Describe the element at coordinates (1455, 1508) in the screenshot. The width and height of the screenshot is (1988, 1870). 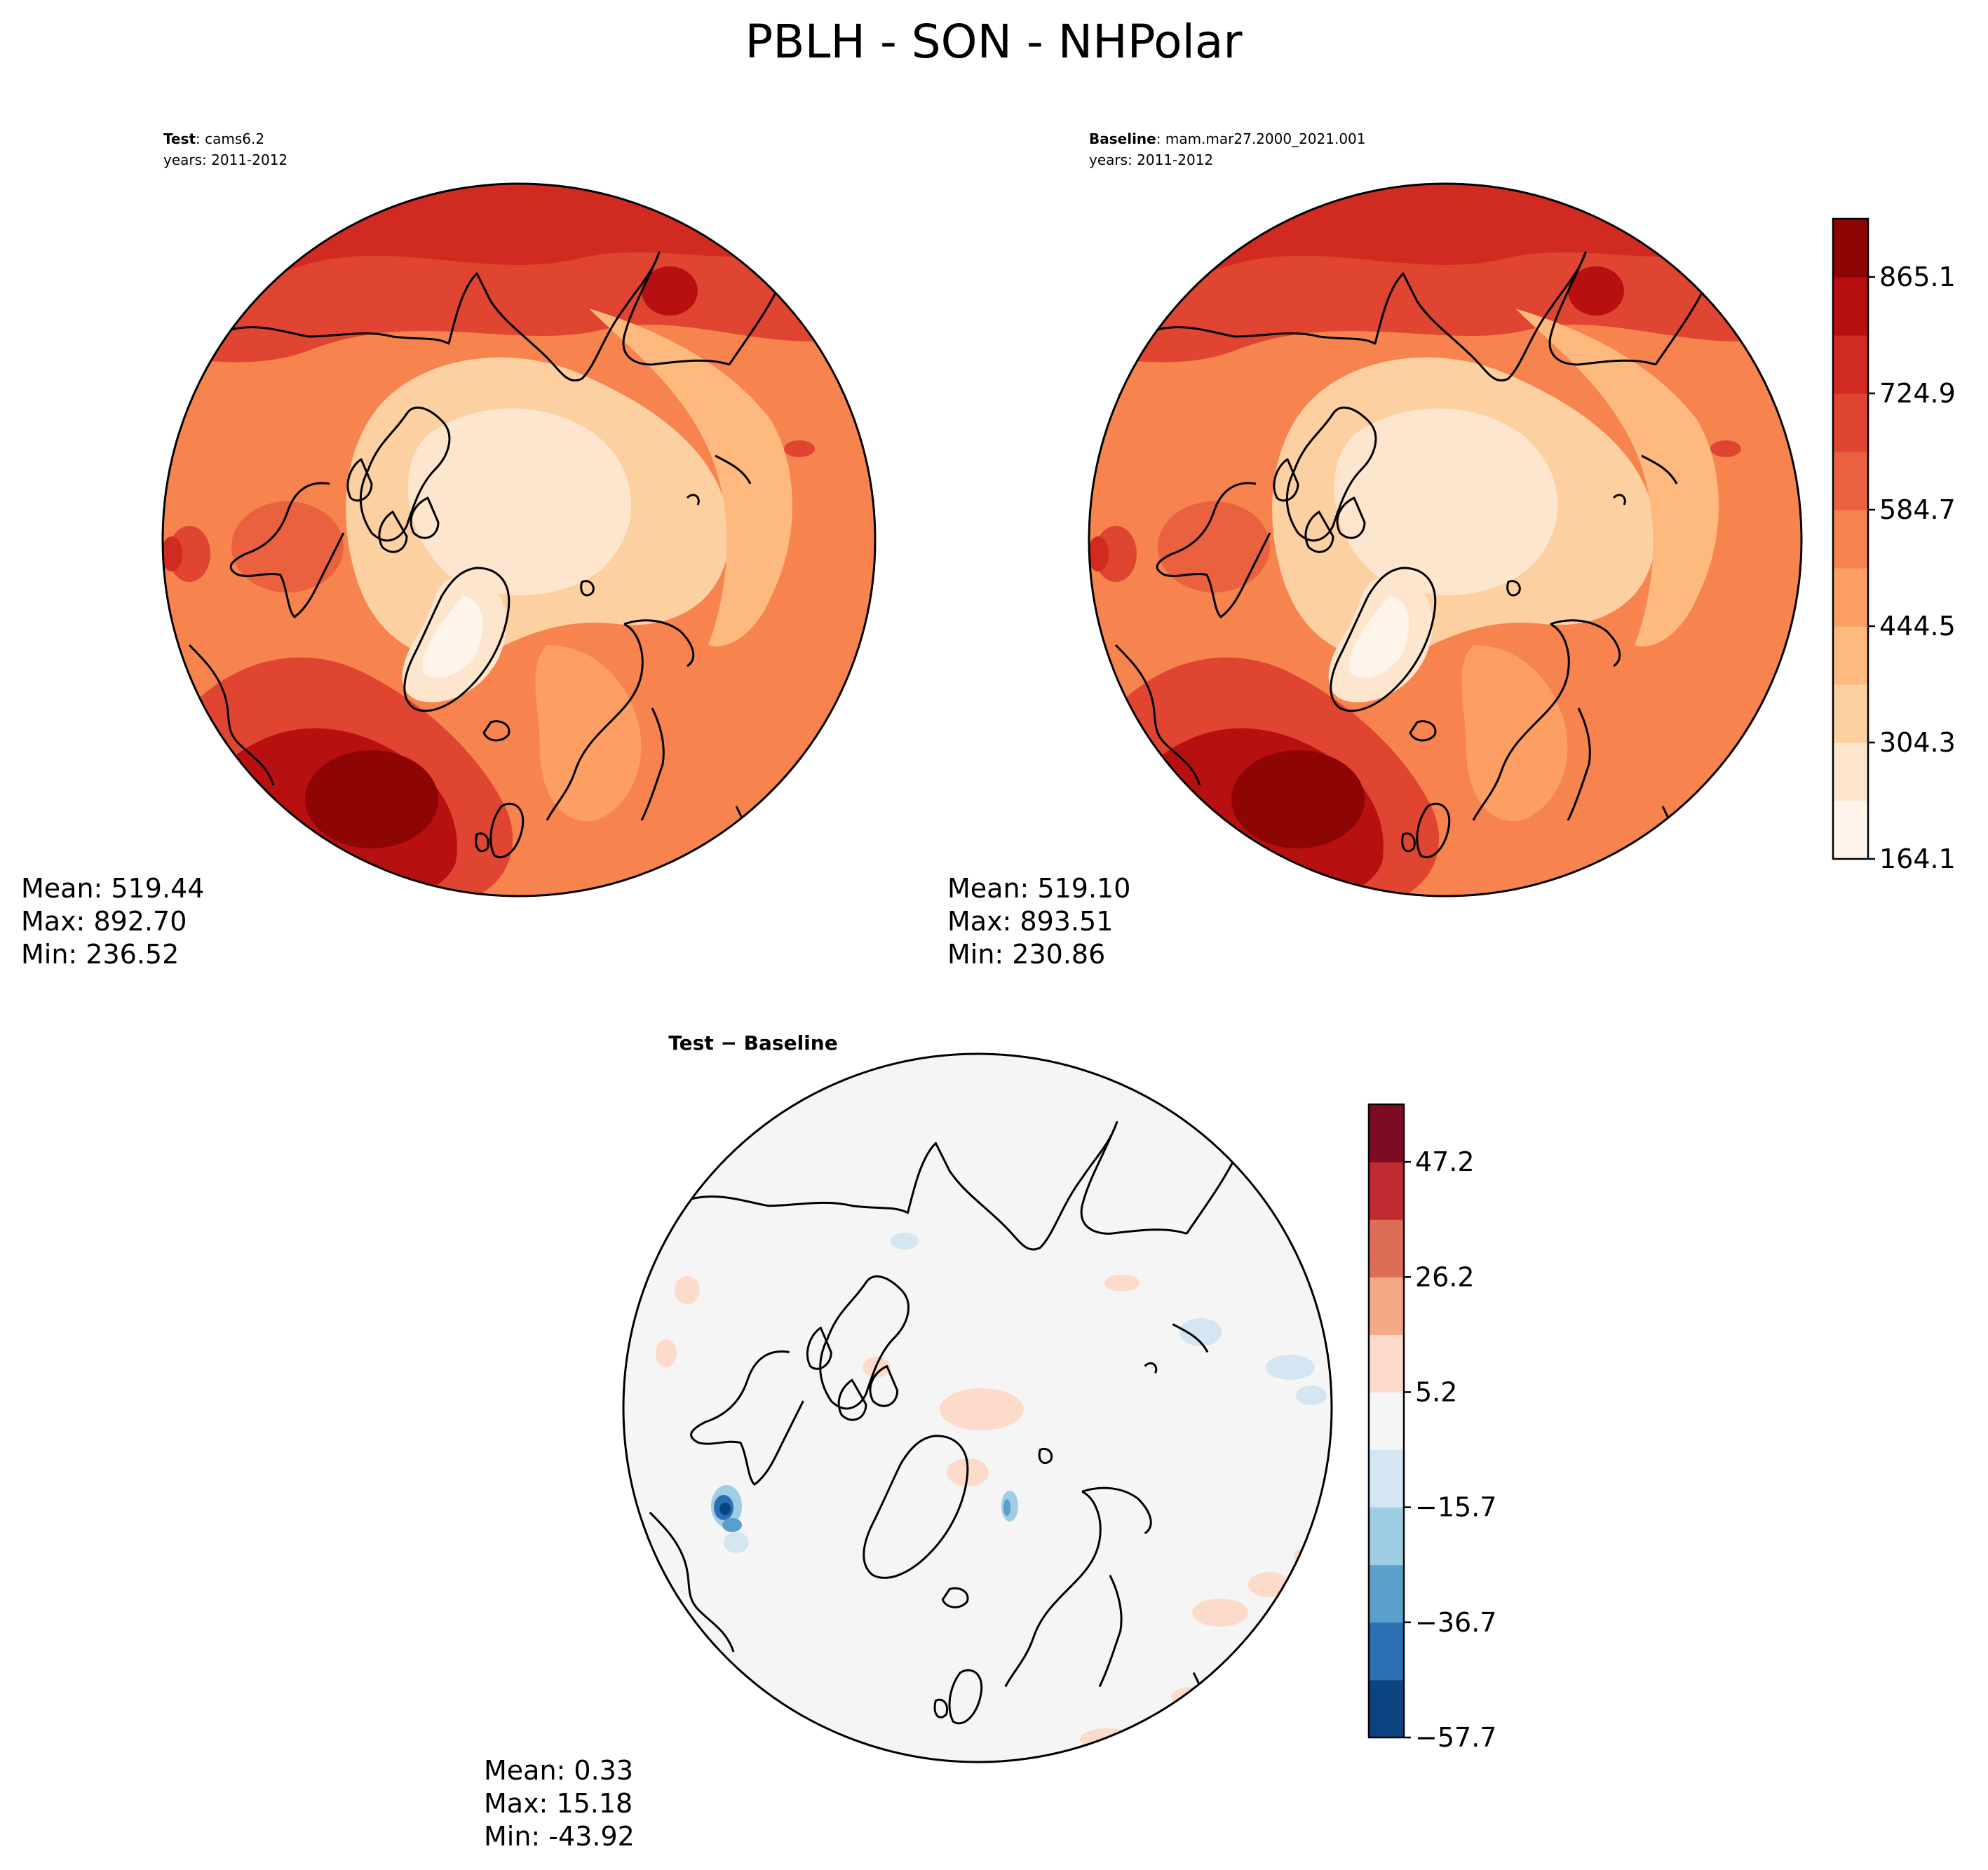
I see `colorbar-diff-tick-label: −15.7` at that location.